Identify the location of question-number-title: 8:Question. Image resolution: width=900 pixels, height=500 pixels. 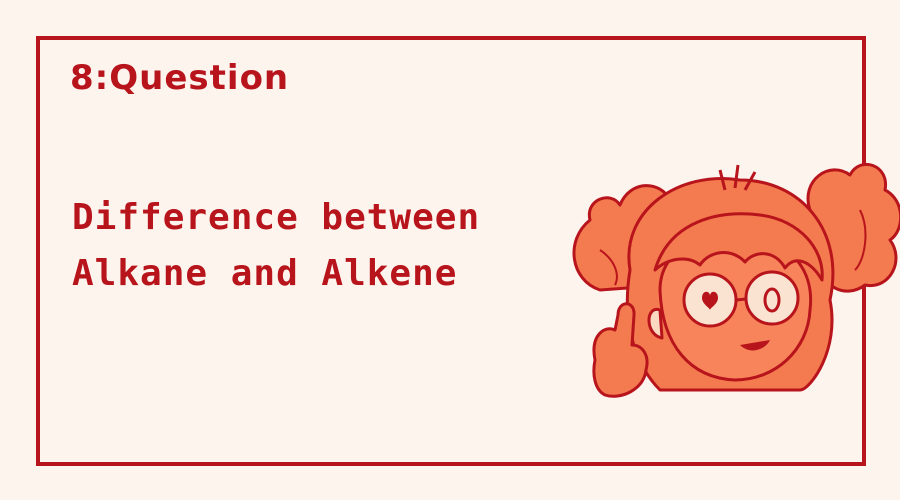
(180, 78).